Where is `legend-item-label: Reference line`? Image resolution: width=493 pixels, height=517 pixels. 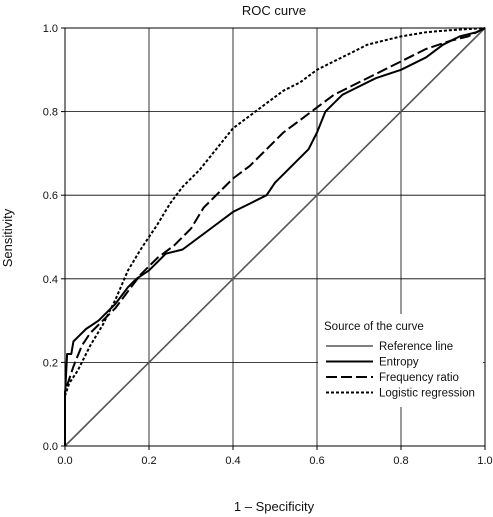
legend-item-label: Reference line is located at coordinates (416, 347).